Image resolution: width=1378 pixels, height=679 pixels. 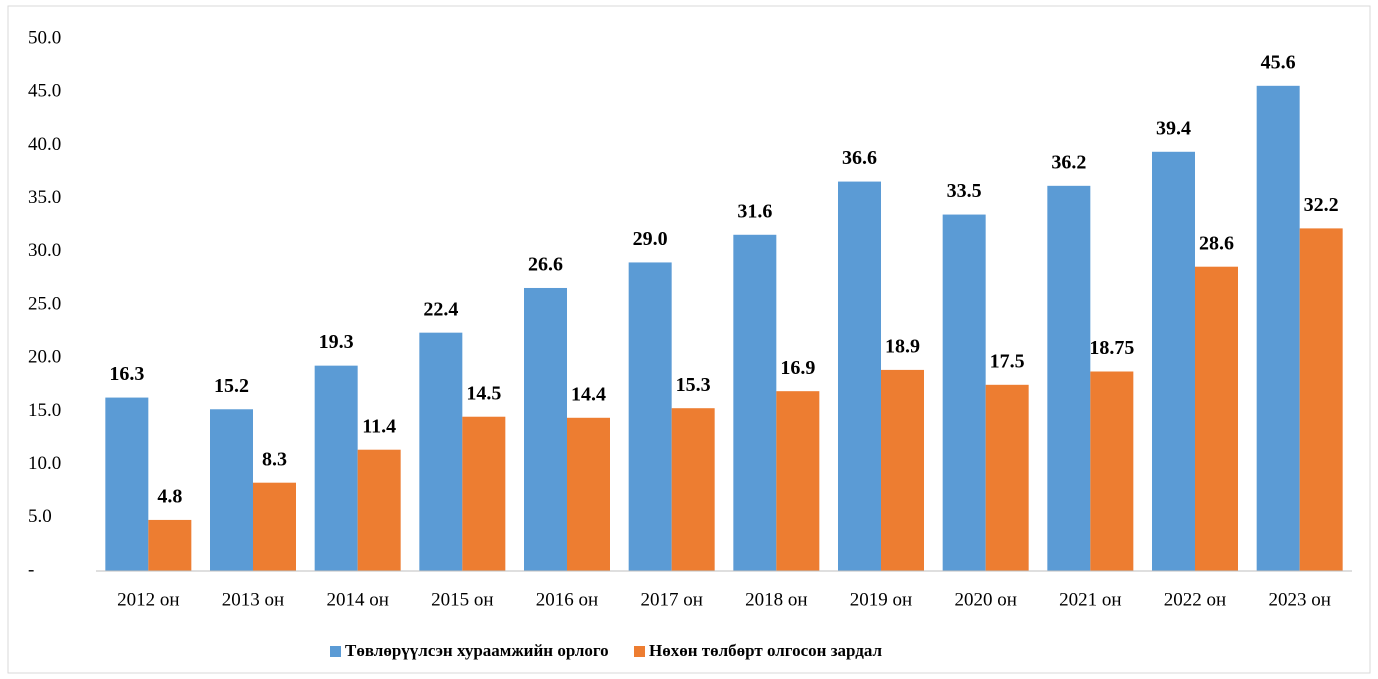 What do you see at coordinates (44, 463) in the screenshot?
I see `y-tick-label: 10.0` at bounding box center [44, 463].